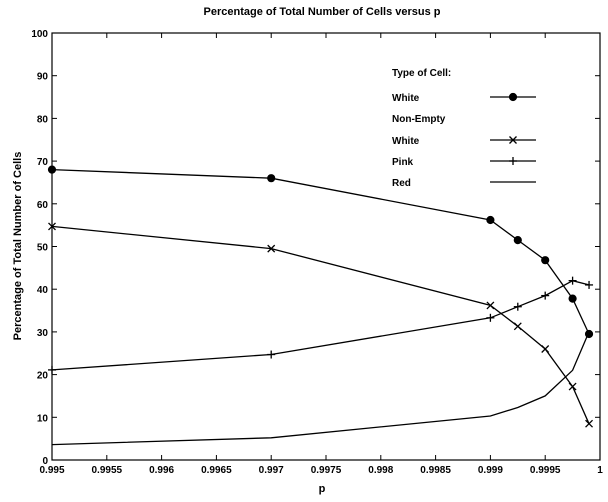 This screenshot has width=608, height=502. What do you see at coordinates (43, 376) in the screenshot?
I see `y-tick-label: 20` at bounding box center [43, 376].